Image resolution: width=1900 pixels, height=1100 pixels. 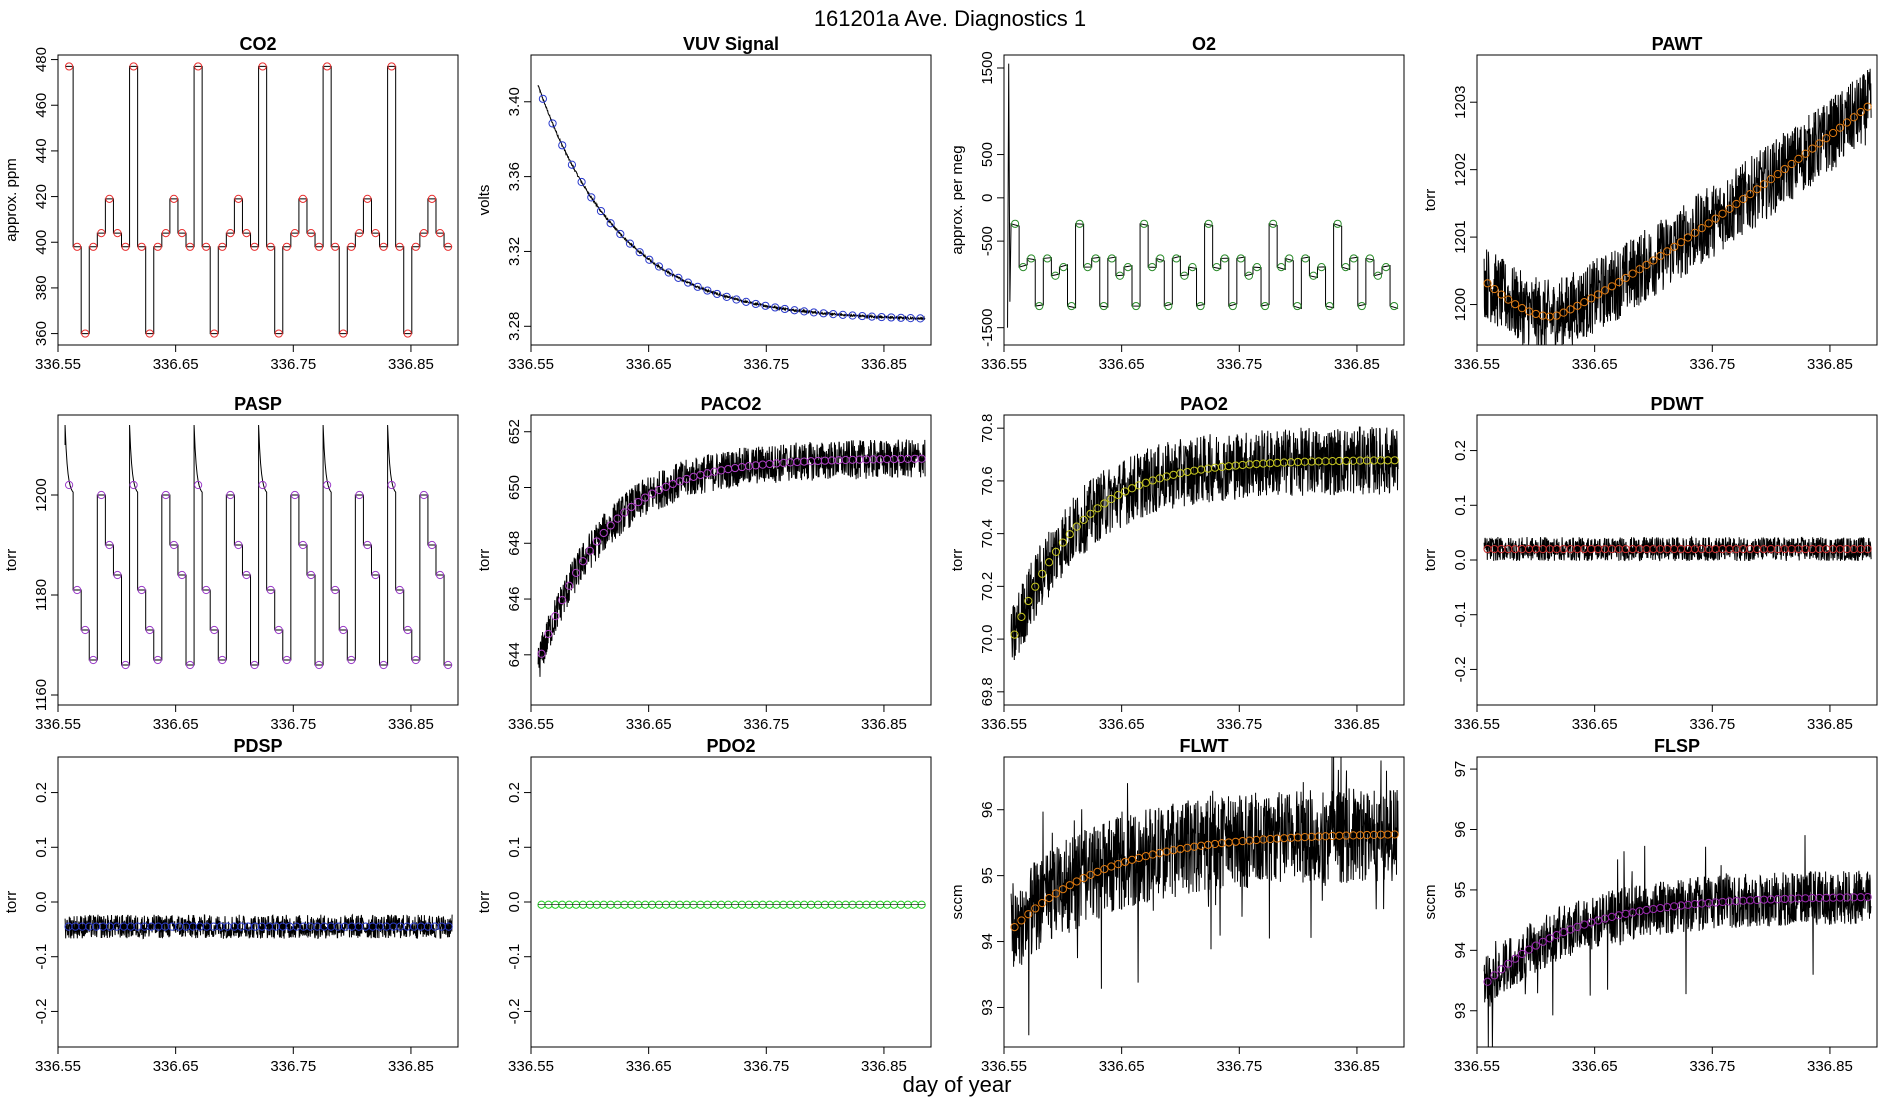 What do you see at coordinates (1460, 450) in the screenshot?
I see `y-tick-label: 0.2` at bounding box center [1460, 450].